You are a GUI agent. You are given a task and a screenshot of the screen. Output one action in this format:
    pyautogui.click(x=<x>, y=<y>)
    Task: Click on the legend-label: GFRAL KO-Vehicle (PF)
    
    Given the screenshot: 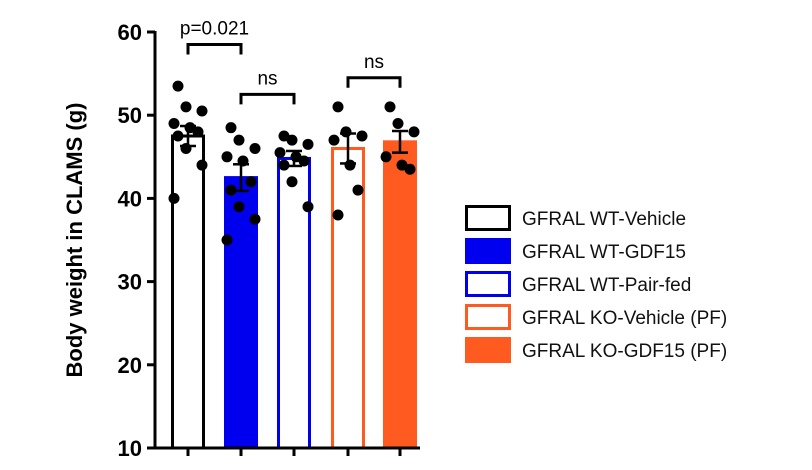 What is the action you would take?
    pyautogui.click(x=624, y=318)
    